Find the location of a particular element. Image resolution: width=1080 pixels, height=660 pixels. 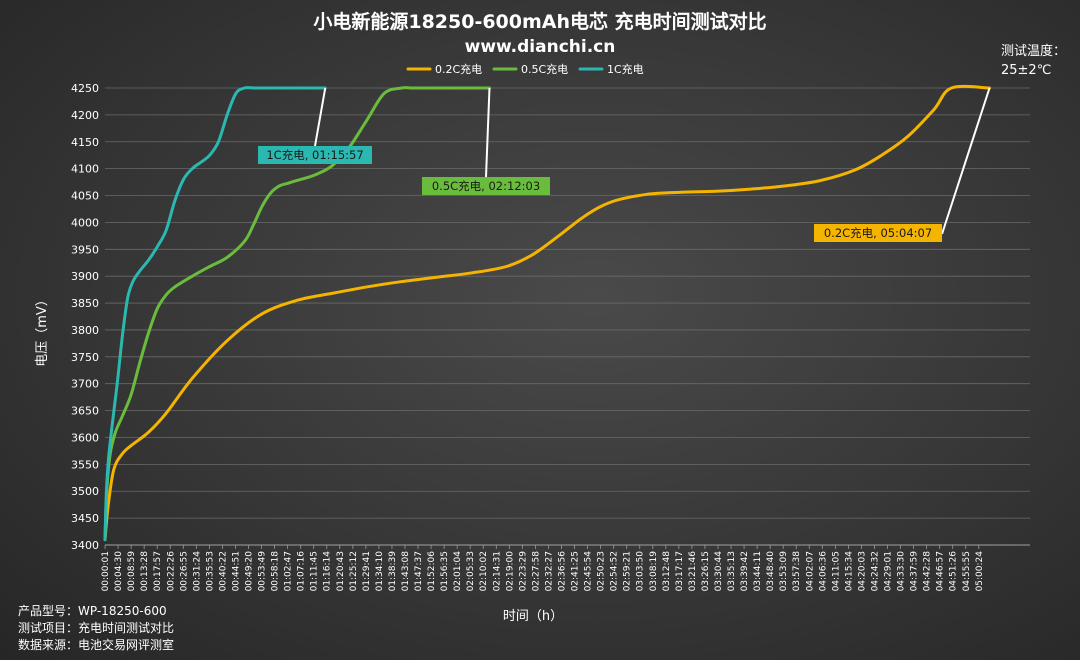

x-tick-label: 03:57:38 is located at coordinates (797, 571).